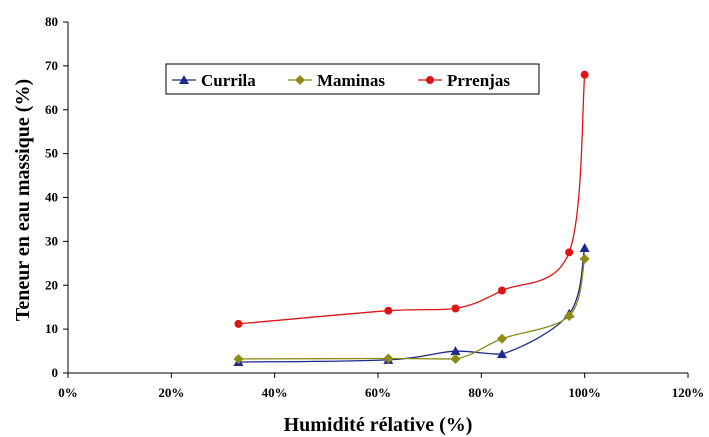  What do you see at coordinates (584, 392) in the screenshot?
I see `x-tick-label: 100%` at bounding box center [584, 392].